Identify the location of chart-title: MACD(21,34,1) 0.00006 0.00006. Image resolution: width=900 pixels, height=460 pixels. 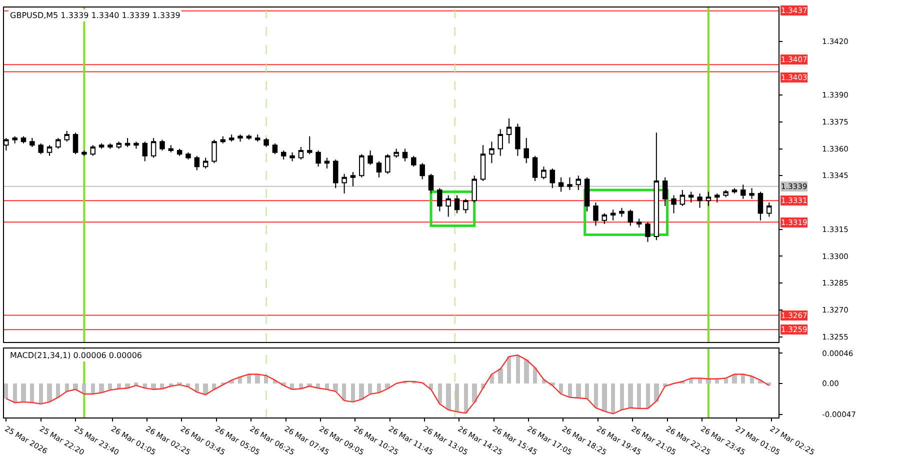
(76, 355).